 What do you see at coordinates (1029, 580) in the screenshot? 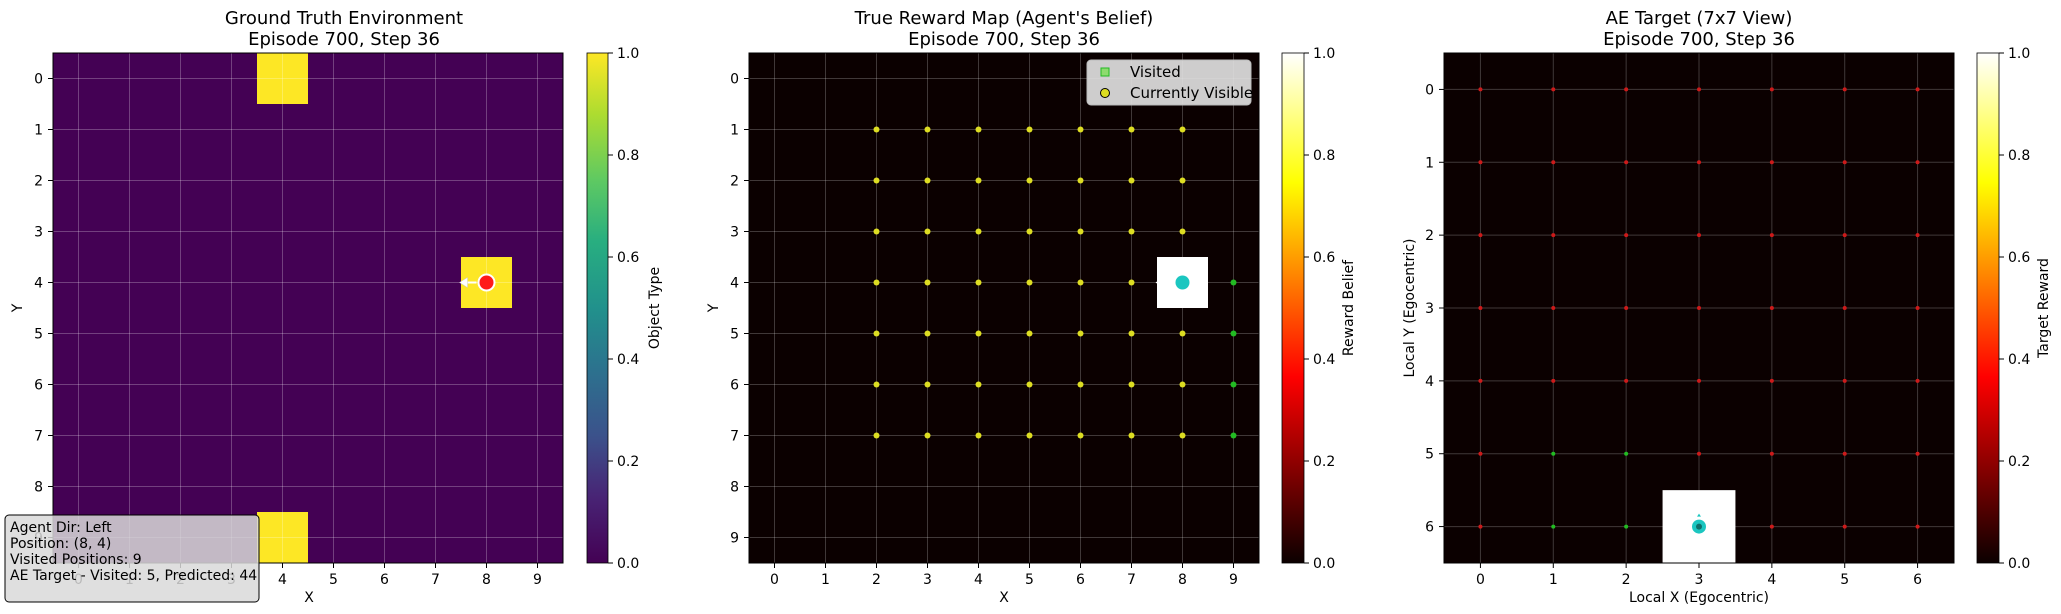
I see `p2-xtick-label: 5` at bounding box center [1029, 580].